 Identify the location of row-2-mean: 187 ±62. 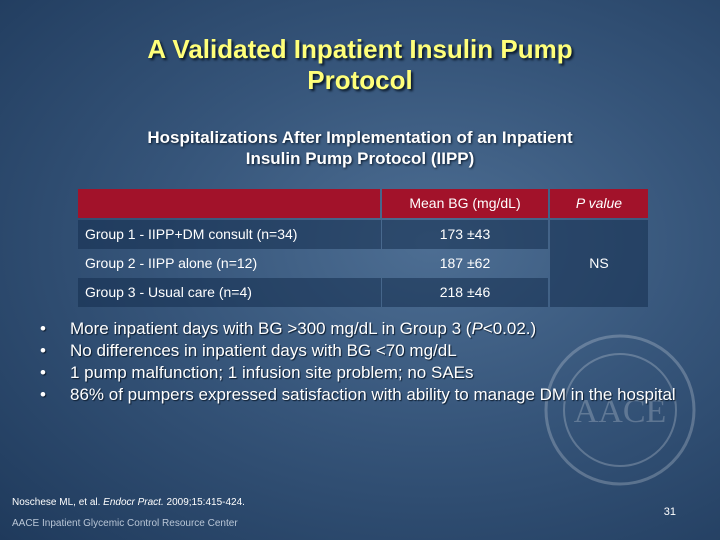
(465, 263).